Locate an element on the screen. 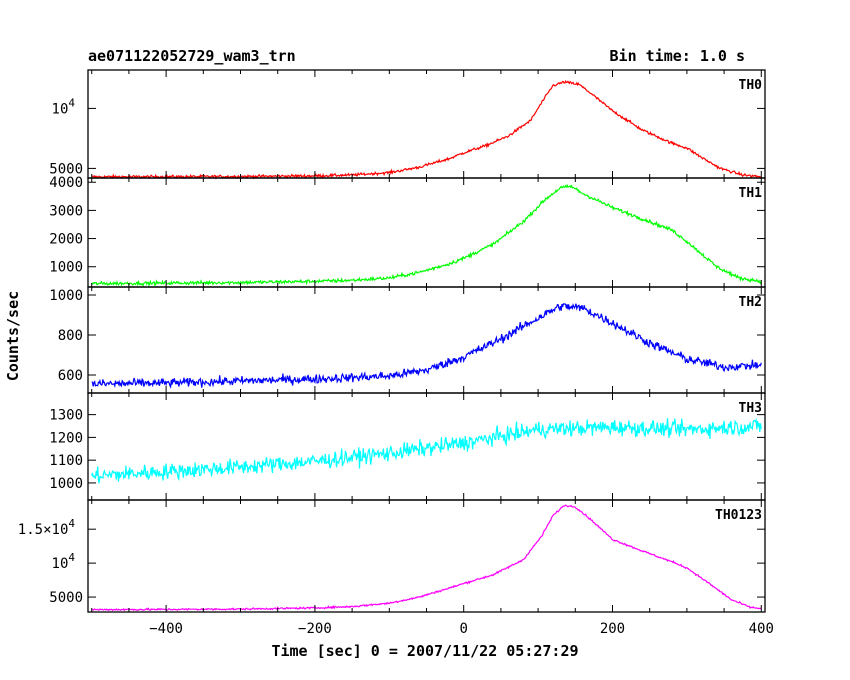 Image resolution: width=850 pixels, height=680 pixels. x-tick-label: 0 is located at coordinates (463, 629).